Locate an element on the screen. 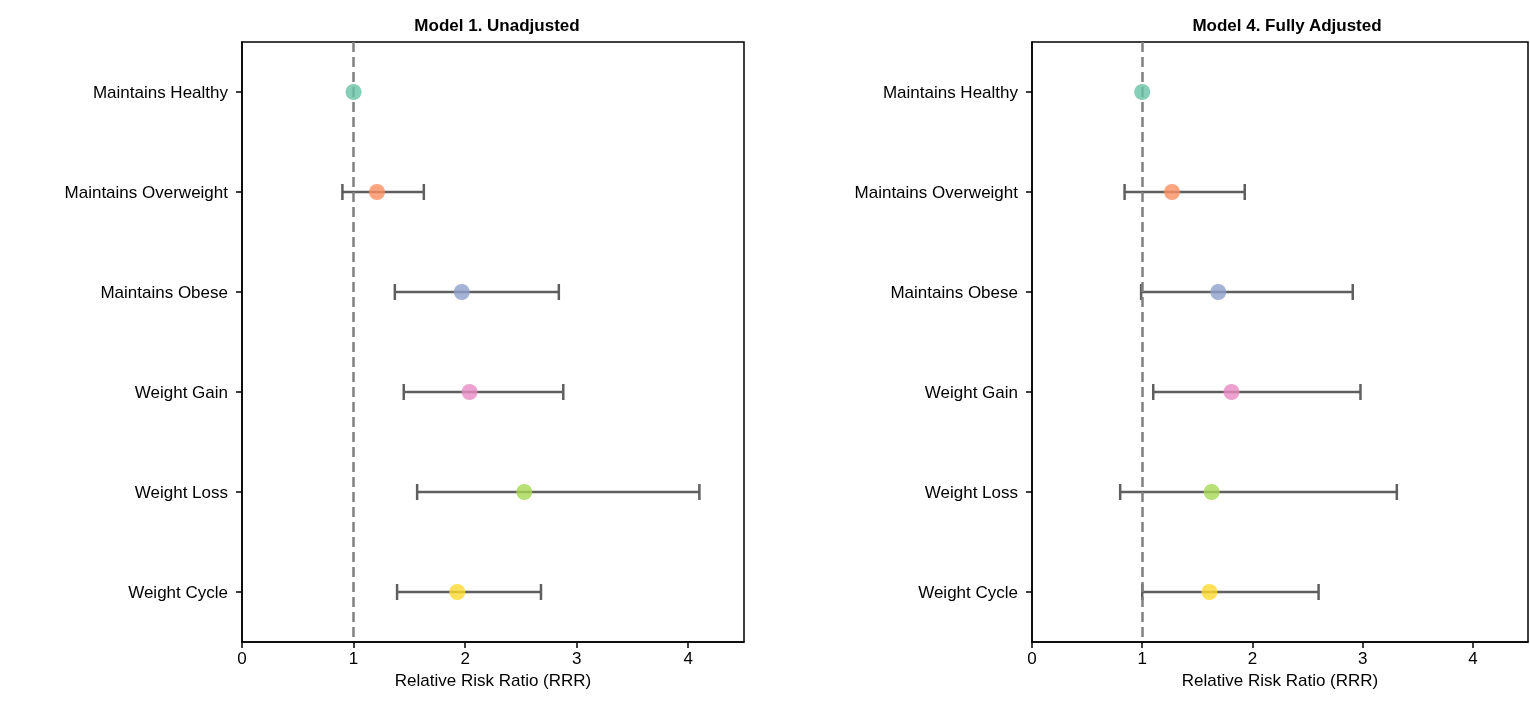 Image resolution: width=1530 pixels, height=707 pixels. chart-title: Model 1. Unadjusted is located at coordinates (497, 25).